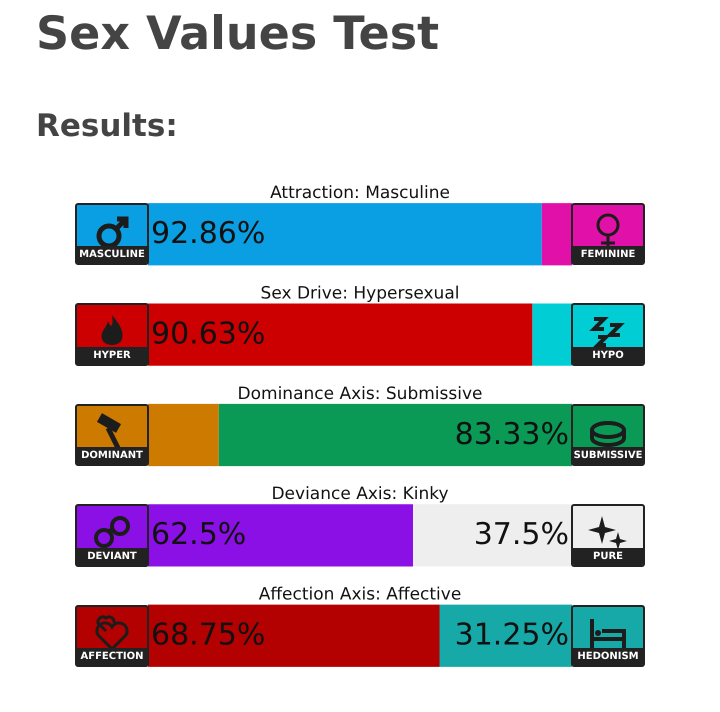 The image size is (720, 712). I want to click on data-label: 31.25%, so click(511, 635).